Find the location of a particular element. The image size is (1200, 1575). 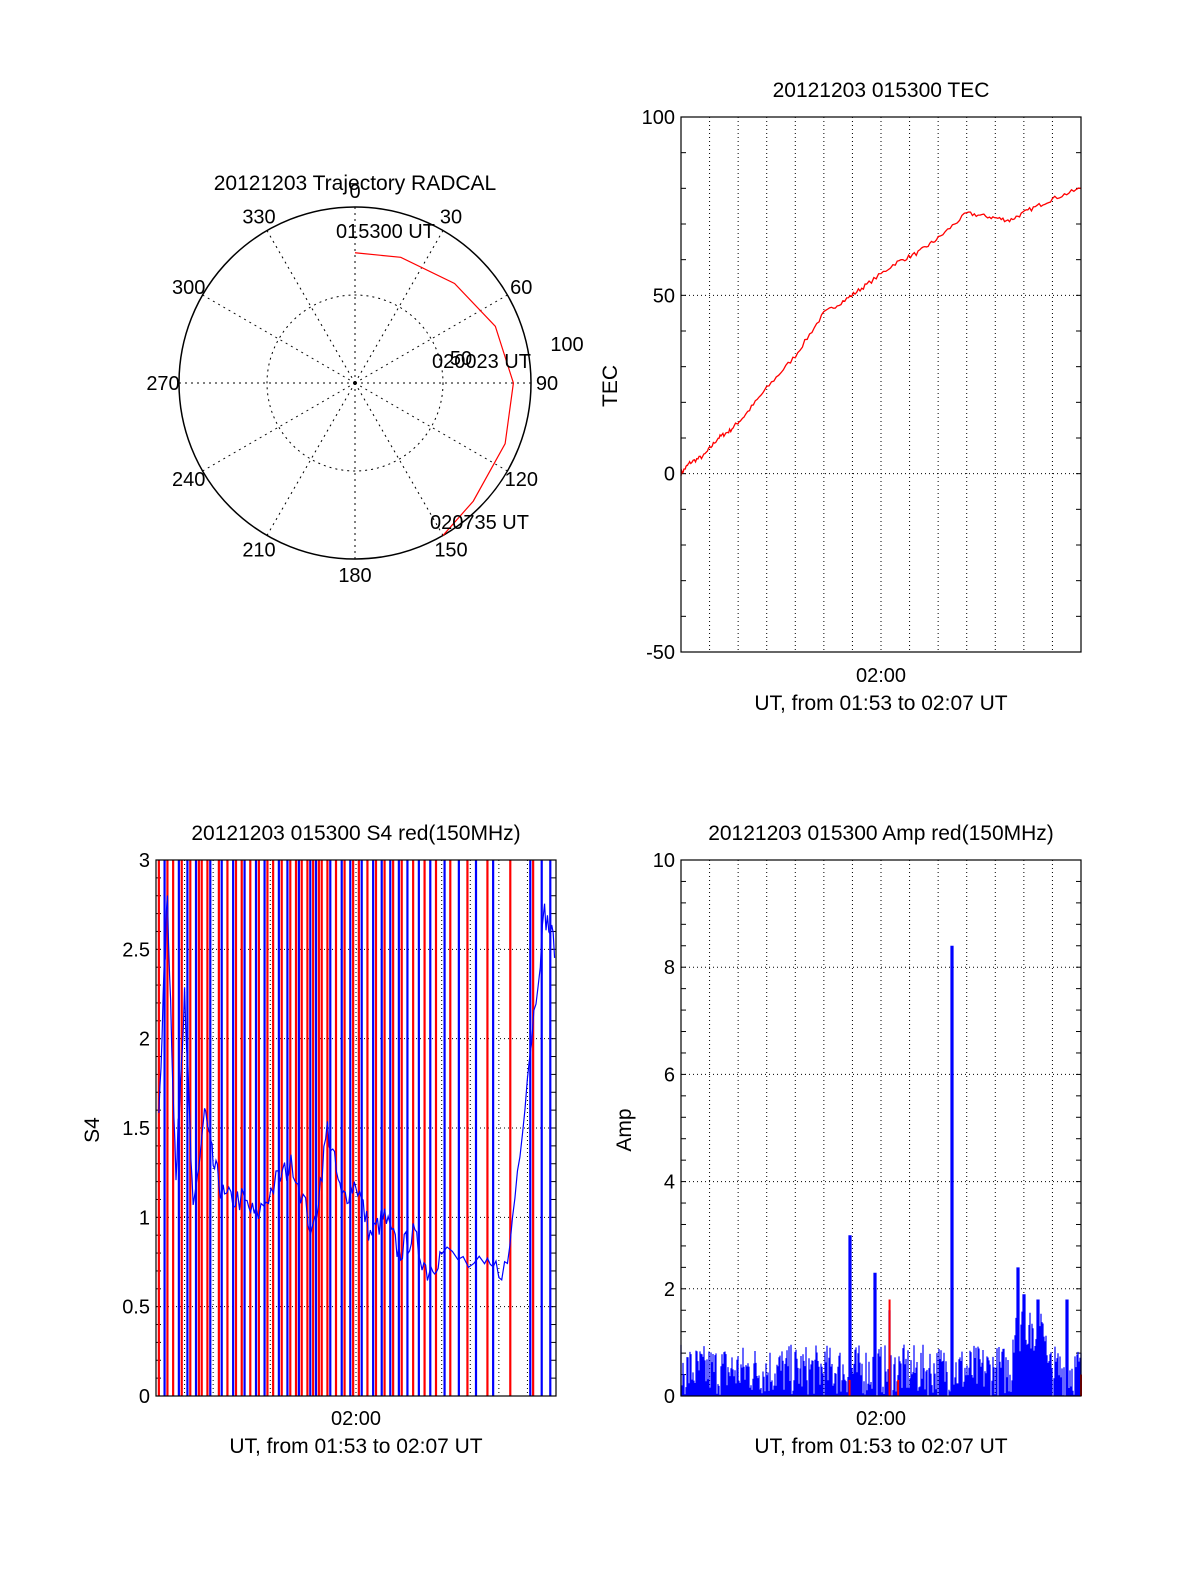

polar-angle-label: 210 is located at coordinates (258, 550).